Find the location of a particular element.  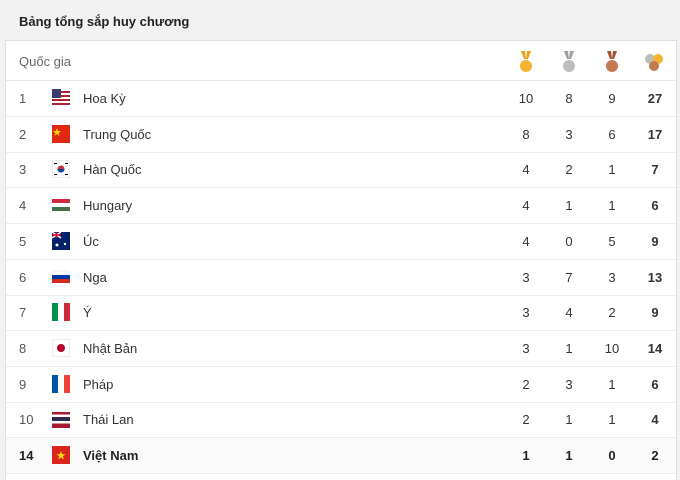

silver-icon is located at coordinates (569, 61).